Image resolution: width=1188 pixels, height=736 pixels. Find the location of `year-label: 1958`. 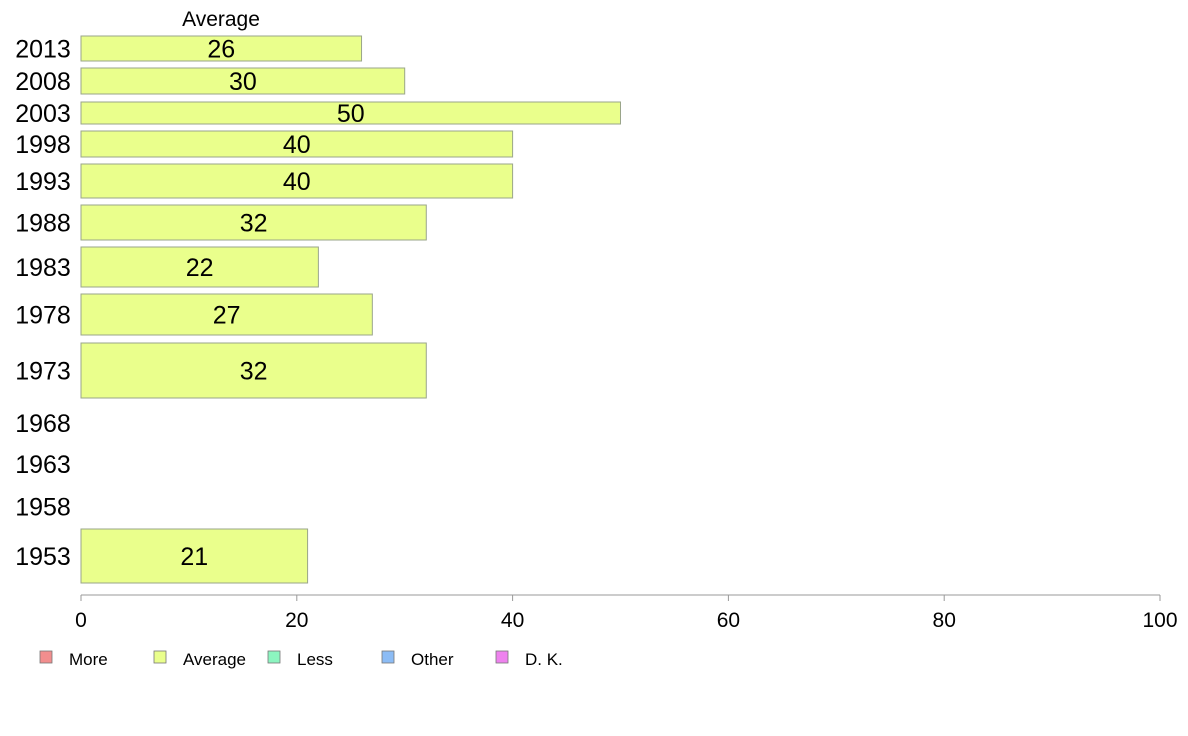

year-label: 1958 is located at coordinates (43, 508).